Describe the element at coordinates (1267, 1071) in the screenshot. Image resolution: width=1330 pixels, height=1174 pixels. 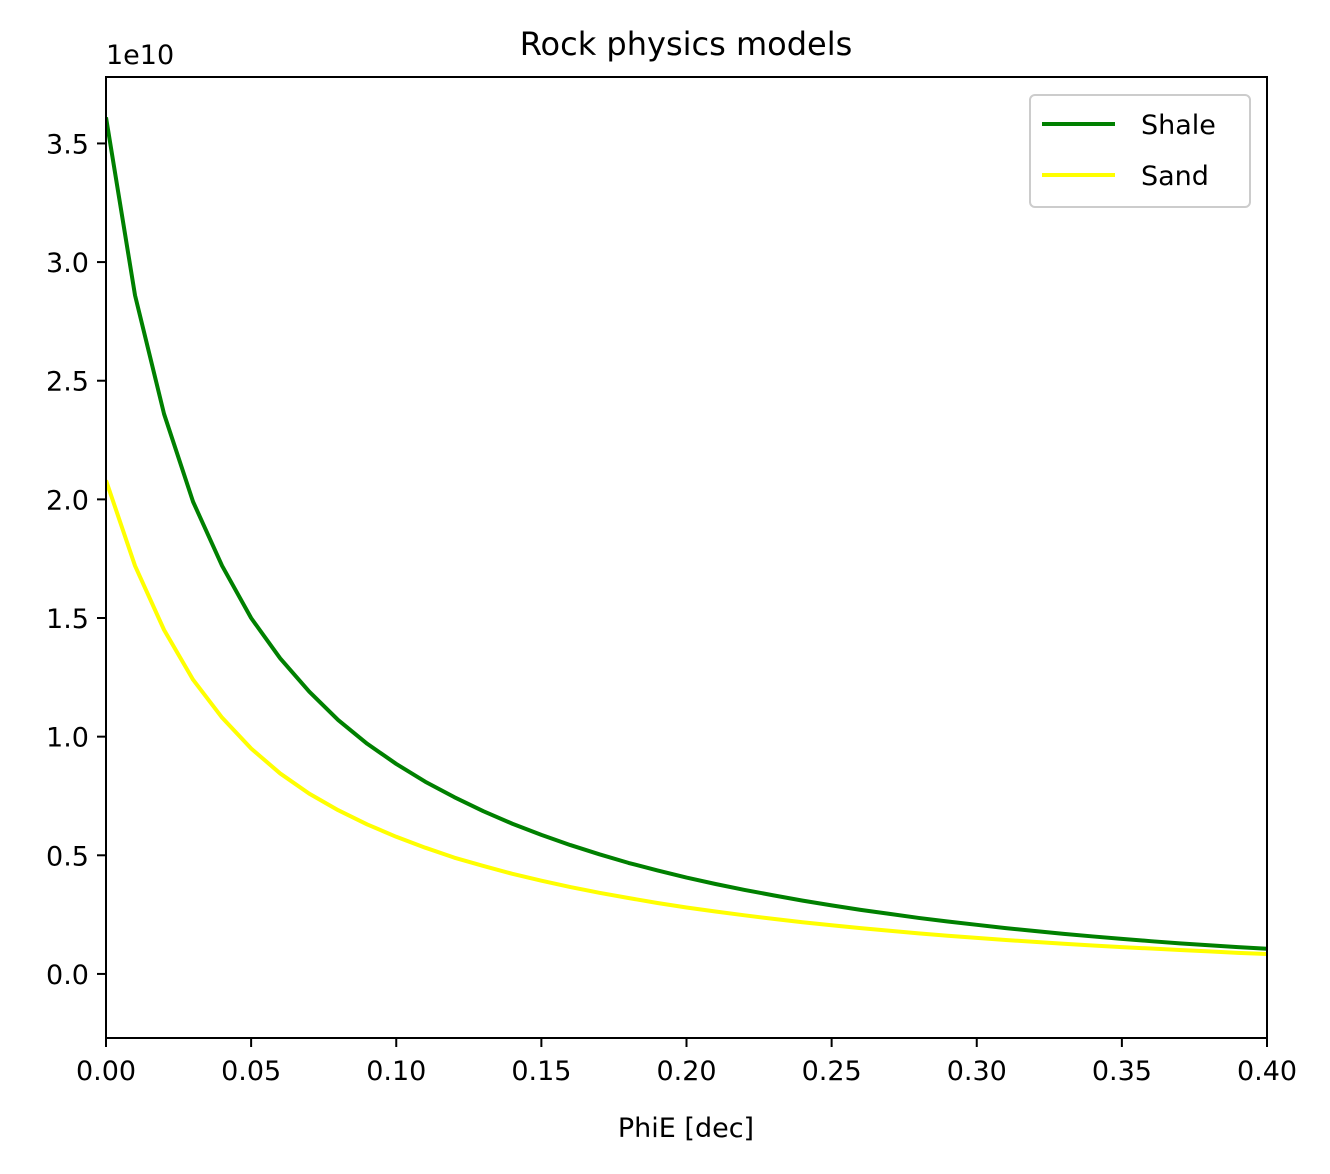
I see `x-tick-label: 0.40` at that location.